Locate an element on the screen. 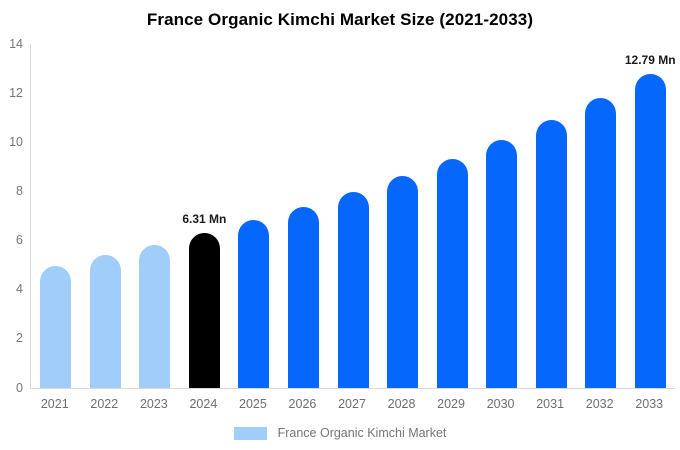 This screenshot has width=680, height=450. bar-value-label-2033: 12.79 Mn is located at coordinates (650, 59).